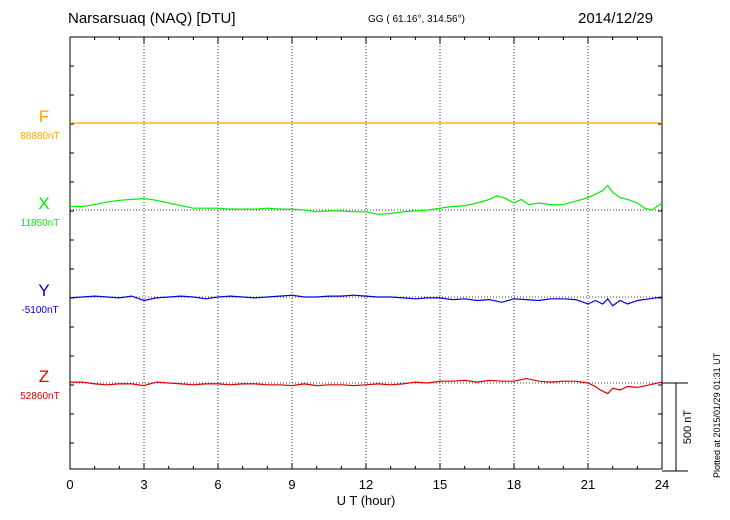 The height and width of the screenshot is (520, 730). What do you see at coordinates (366, 500) in the screenshot?
I see `x-axis-label: U T (hour)` at bounding box center [366, 500].